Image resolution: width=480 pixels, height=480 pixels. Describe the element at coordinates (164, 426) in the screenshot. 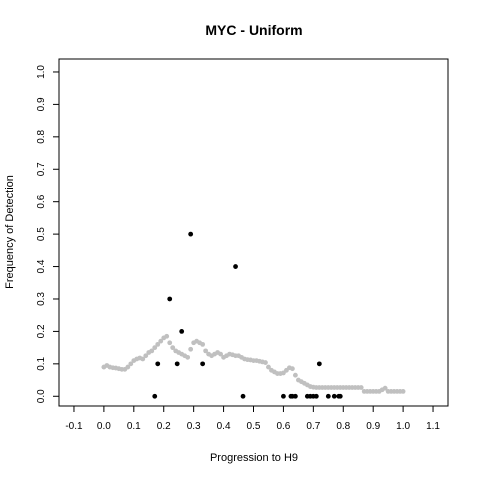

I see `x-tick-label: 0.2` at that location.